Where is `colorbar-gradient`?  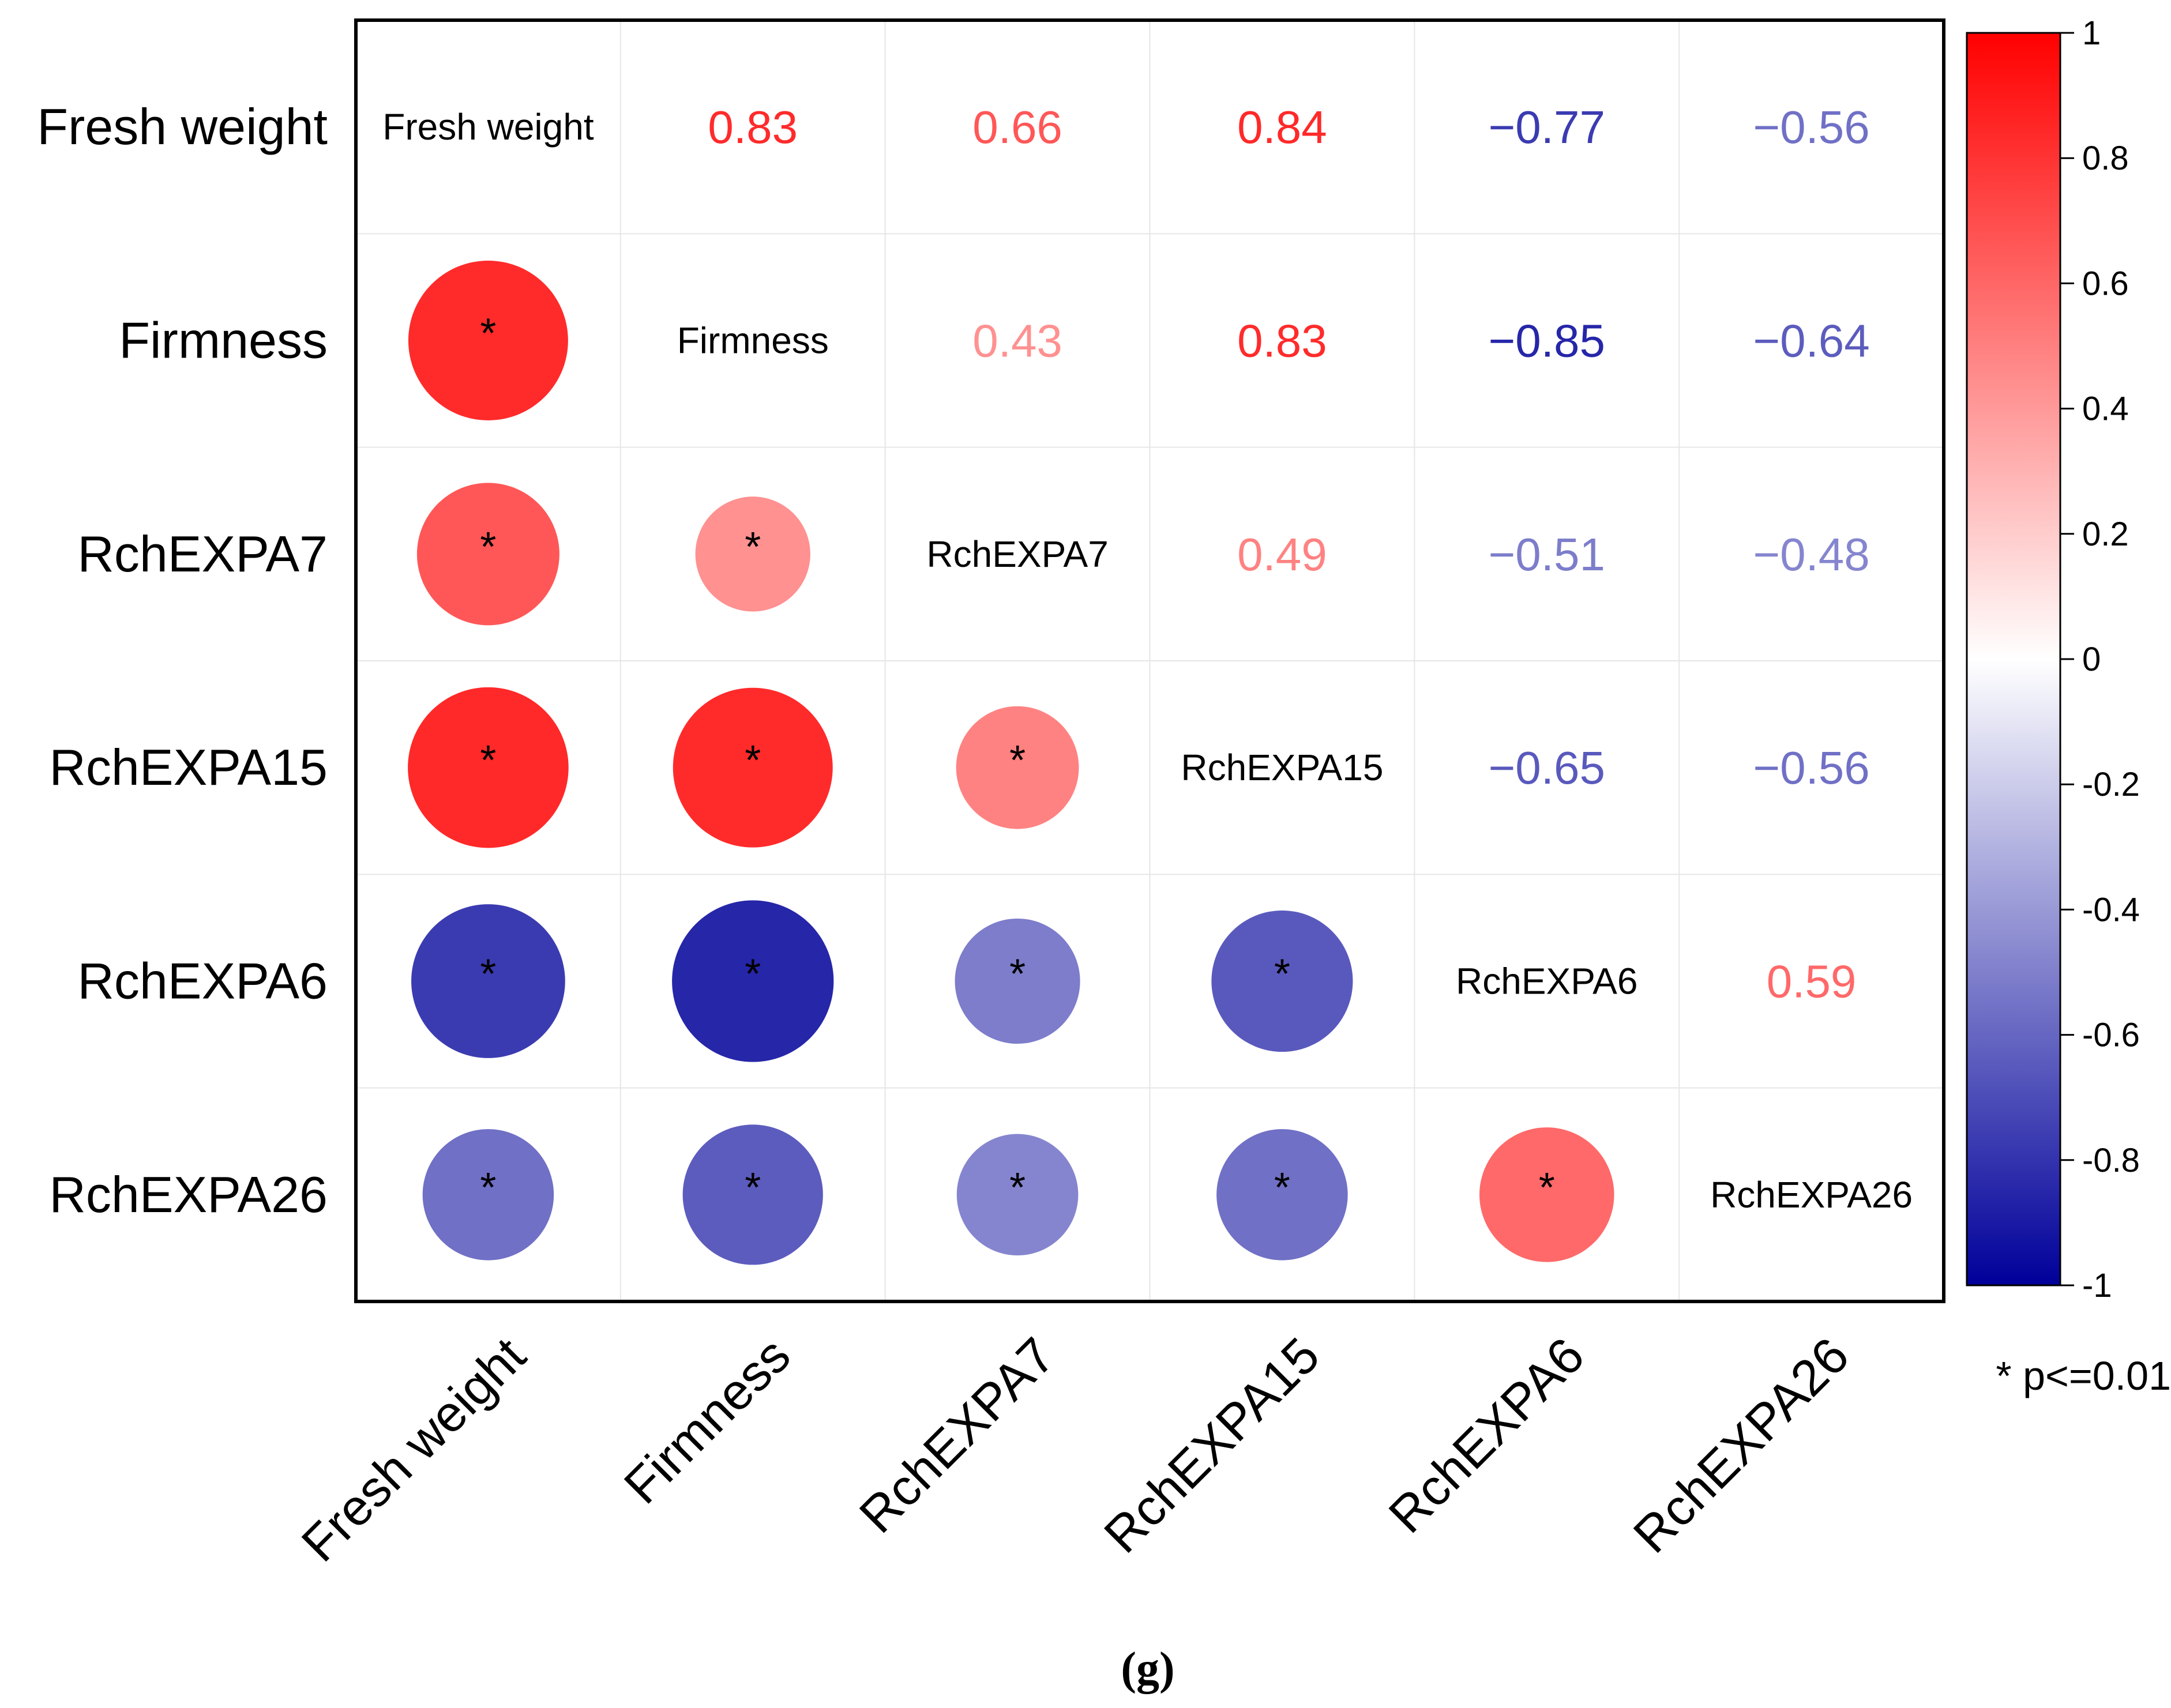 colorbar-gradient is located at coordinates (2013, 659).